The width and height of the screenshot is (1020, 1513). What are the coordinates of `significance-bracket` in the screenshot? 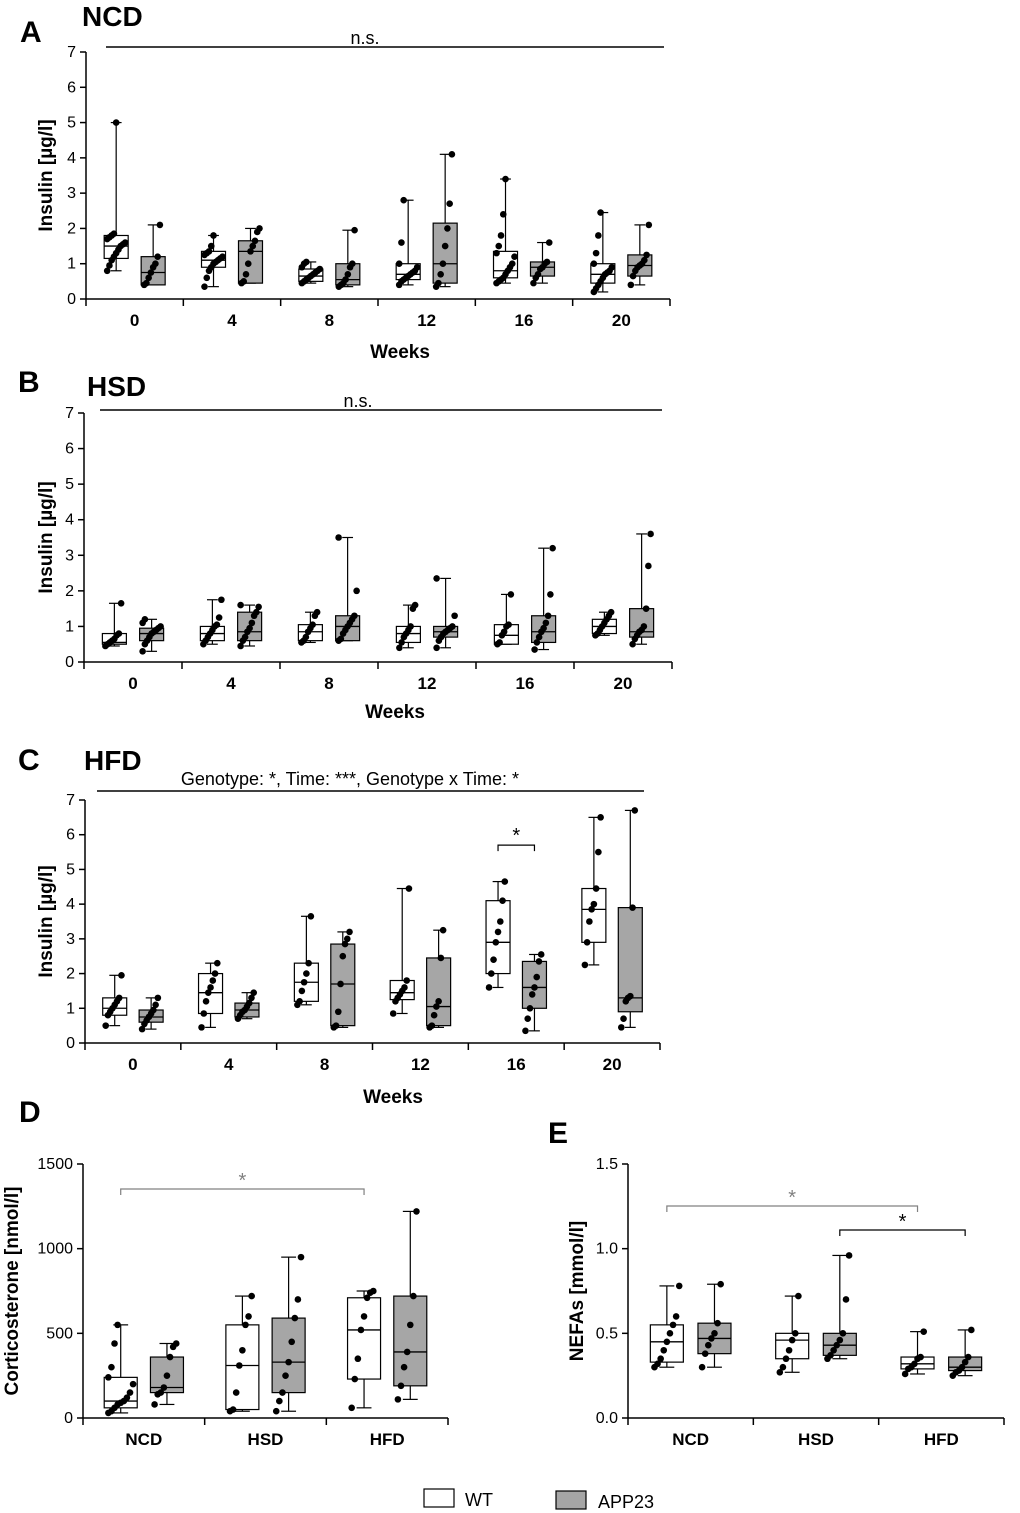 It's located at (516, 848).